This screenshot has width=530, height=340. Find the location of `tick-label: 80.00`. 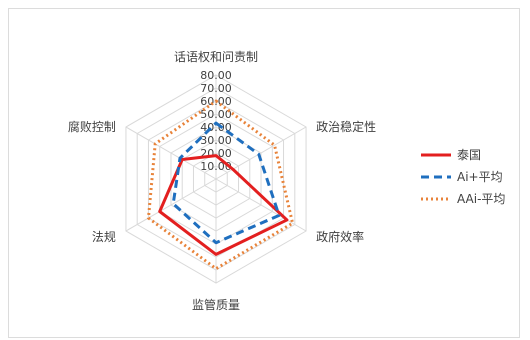

tick-label: 80.00 is located at coordinates (216, 75).